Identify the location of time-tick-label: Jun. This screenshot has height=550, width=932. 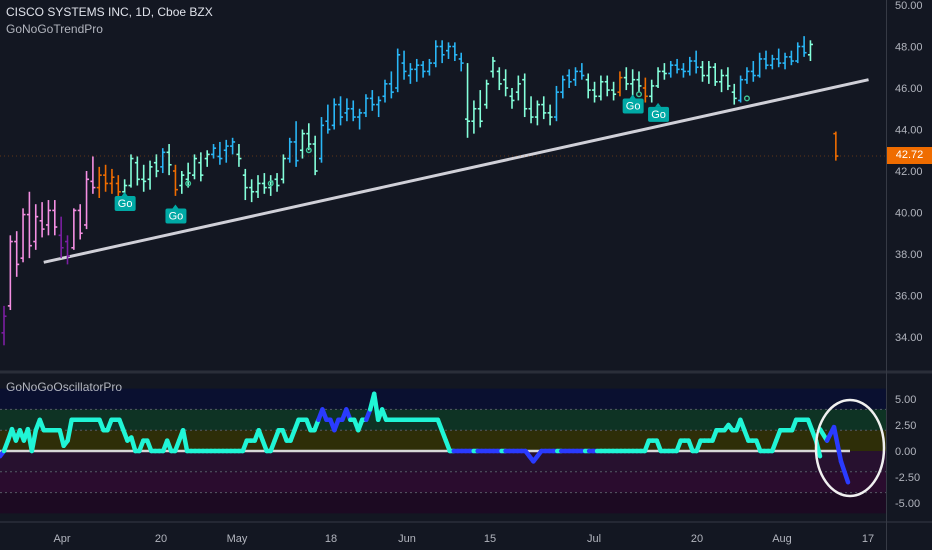
(407, 539).